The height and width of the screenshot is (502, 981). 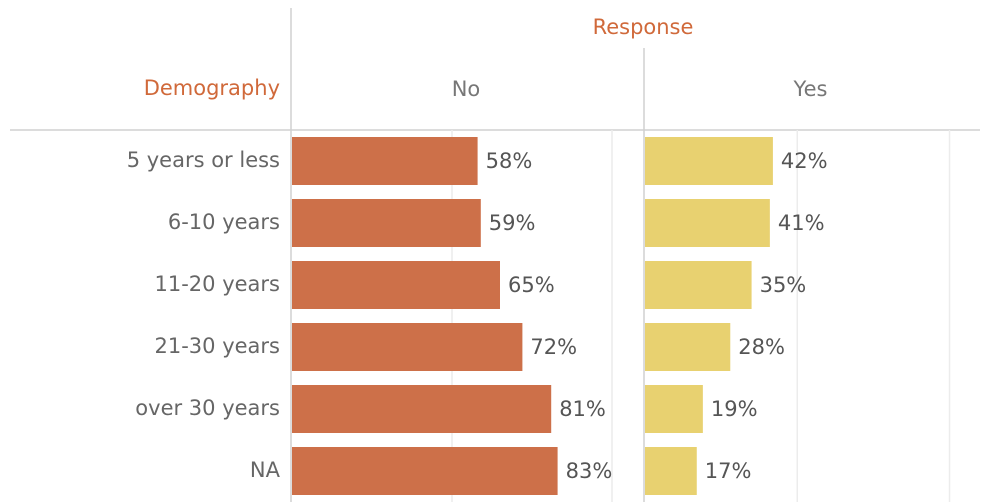 What do you see at coordinates (224, 222) in the screenshot?
I see `category-label: 6-10 years` at bounding box center [224, 222].